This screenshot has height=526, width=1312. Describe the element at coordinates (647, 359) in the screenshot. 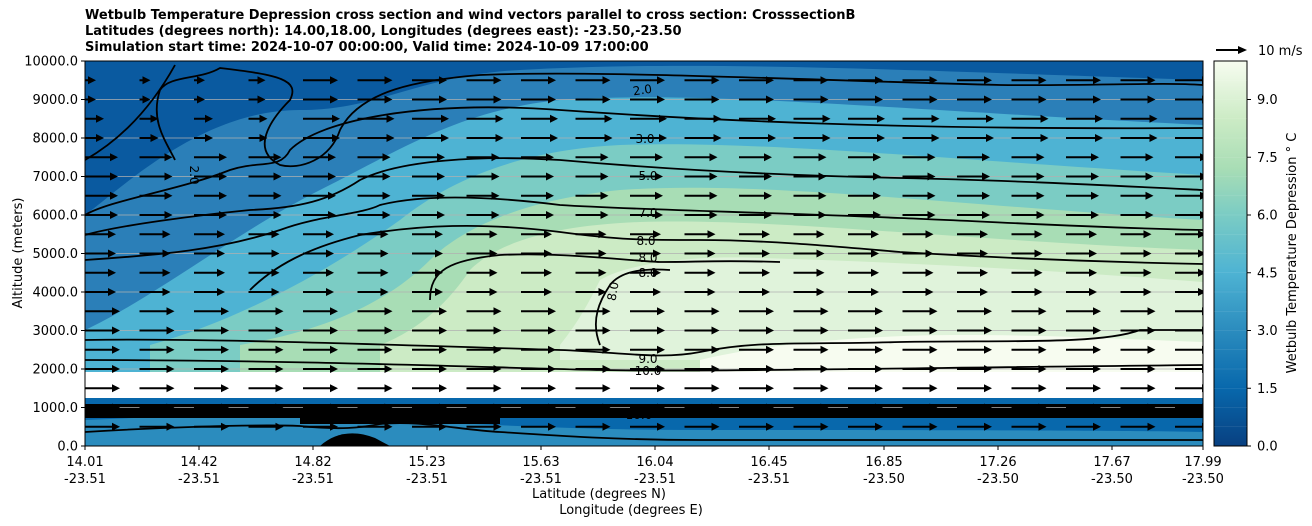

I see `contour-label: 9.0` at that location.